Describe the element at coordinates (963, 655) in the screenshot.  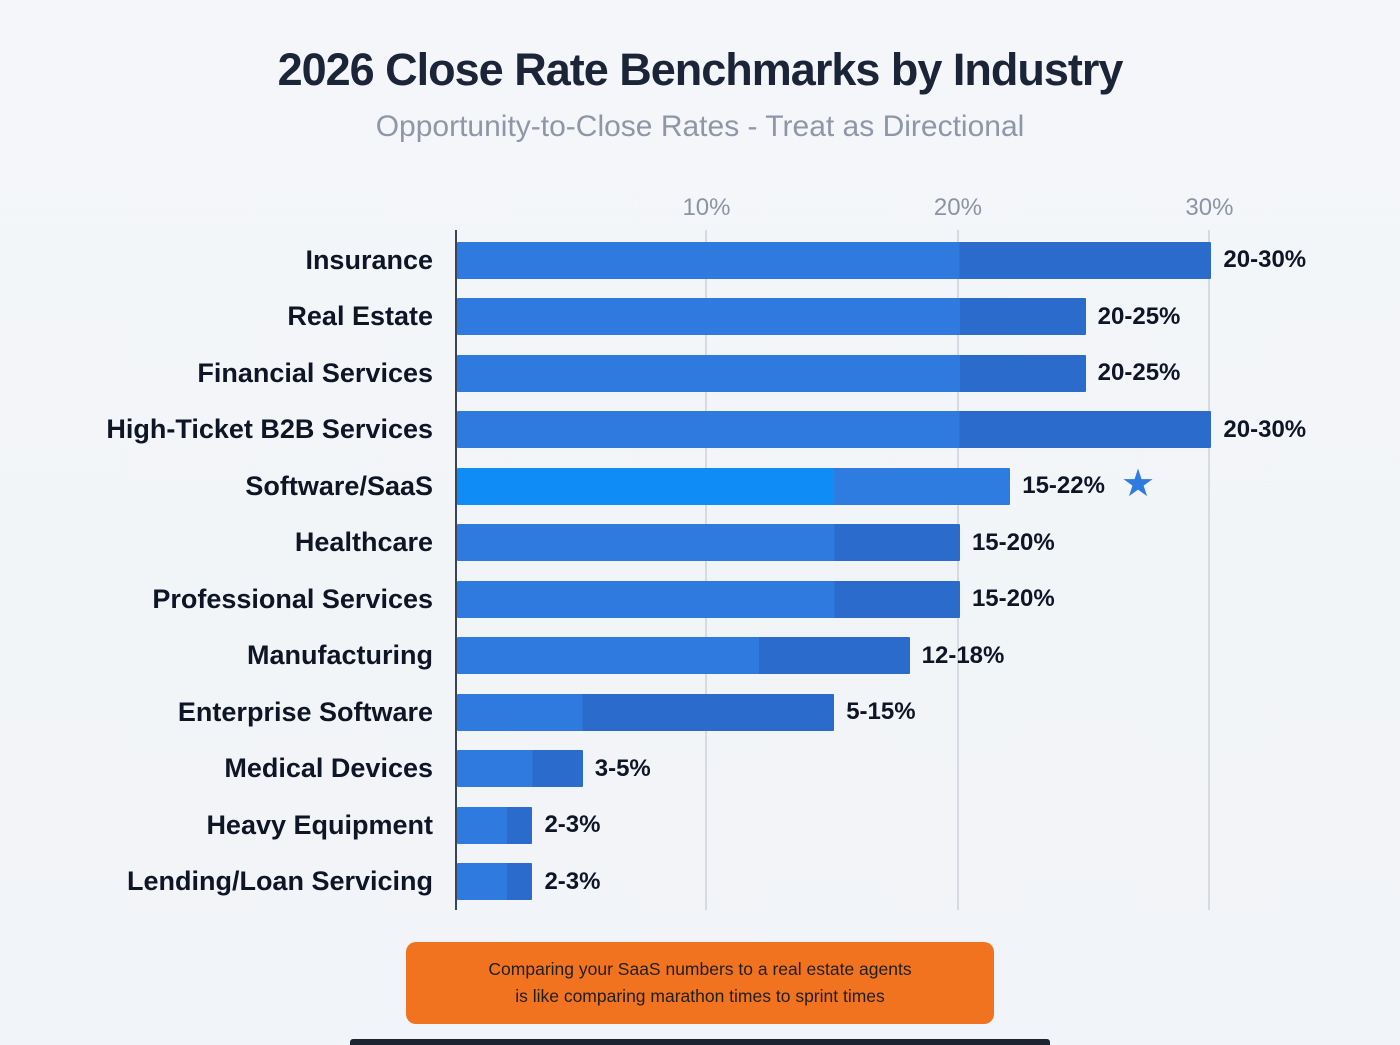
I see `bar-value-label: 12-18%` at that location.